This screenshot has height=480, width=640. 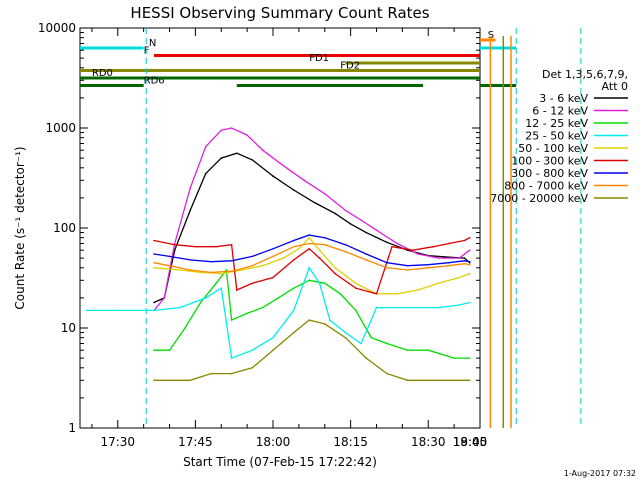 I want to click on y-tick-label: 10000, so click(x=57, y=28).